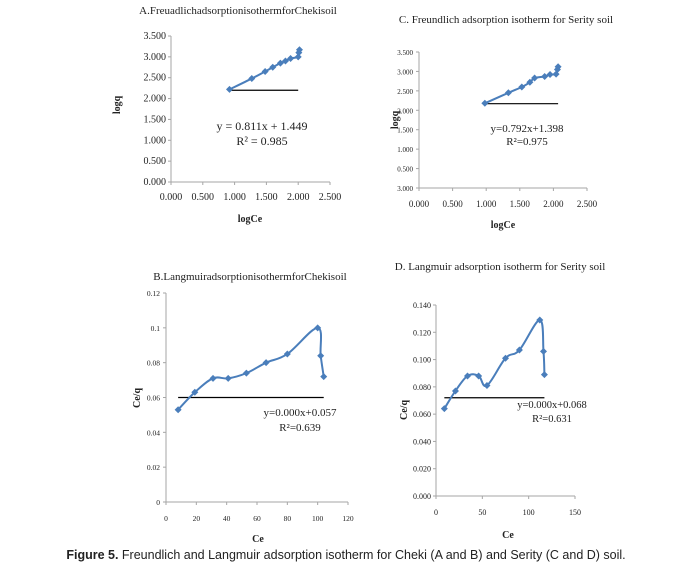 This screenshot has height=579, width=692. Describe the element at coordinates (422, 441) in the screenshot. I see `y-tick-label: 0.040` at that location.